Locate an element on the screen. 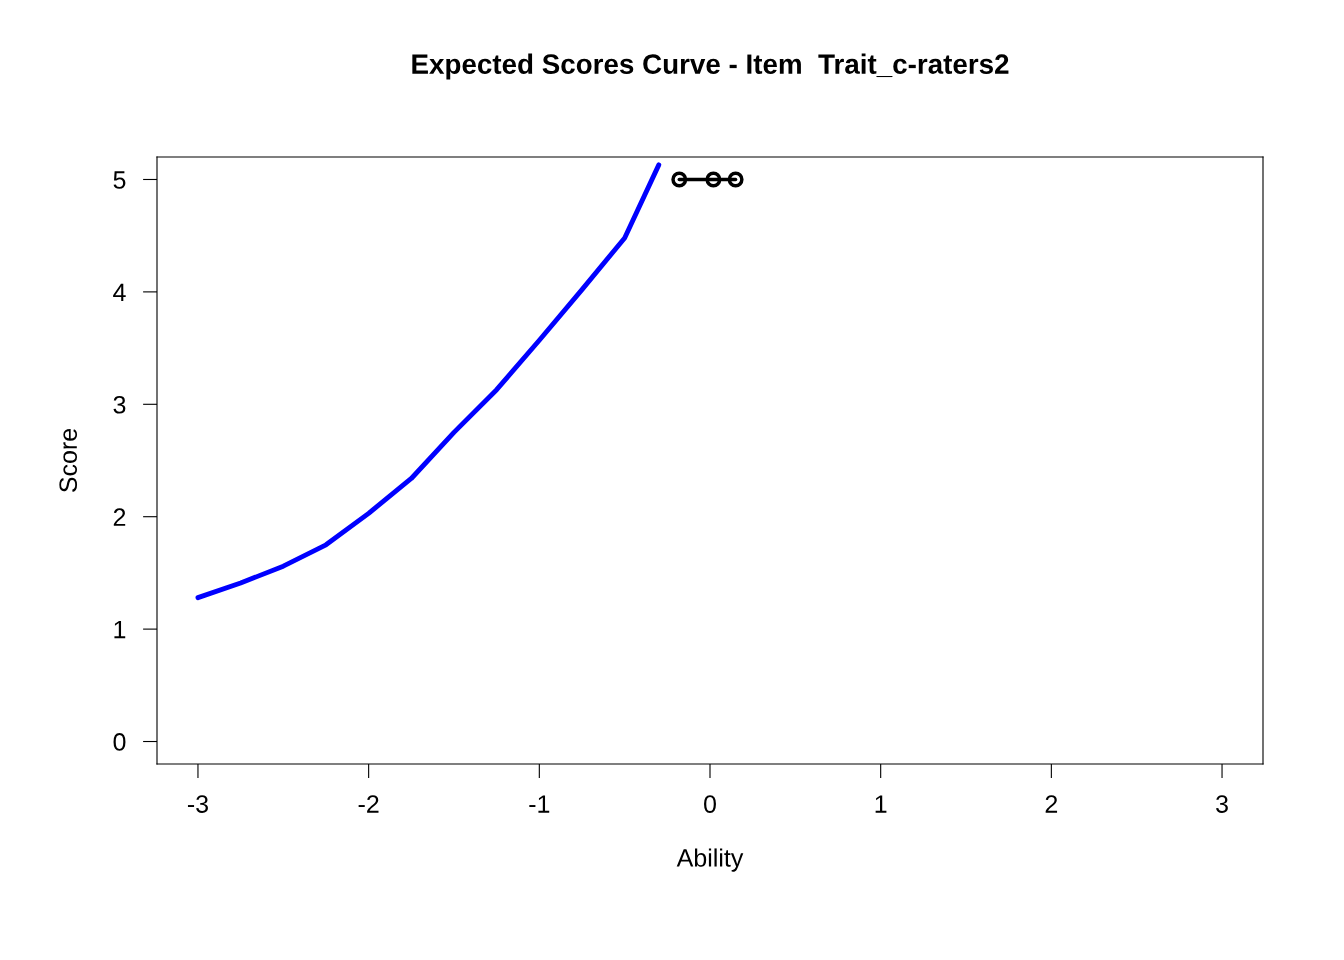  x-tick-label: 2 is located at coordinates (1051, 804).